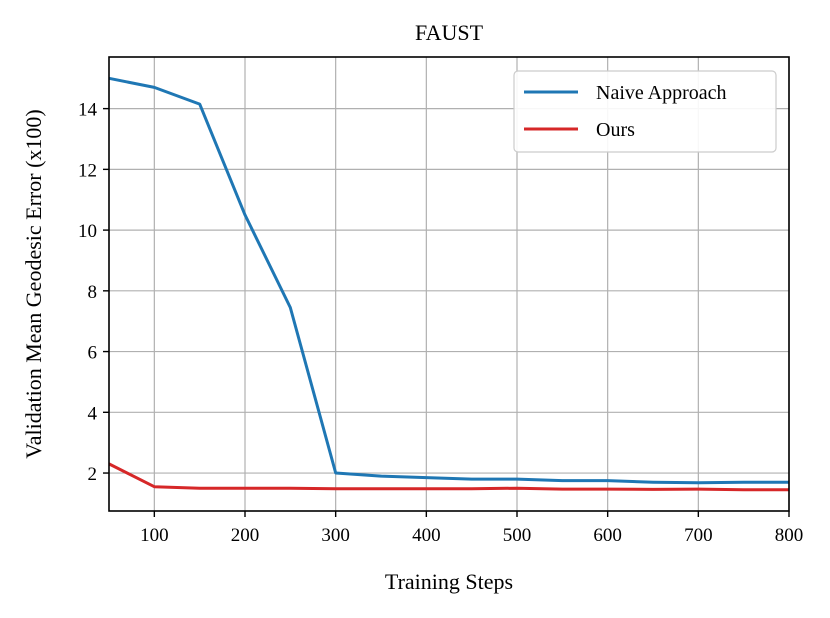 This screenshot has height=618, width=830. Describe the element at coordinates (471, 528) in the screenshot. I see `x-axis: 100 200 300 400 500 600 700 800` at that location.